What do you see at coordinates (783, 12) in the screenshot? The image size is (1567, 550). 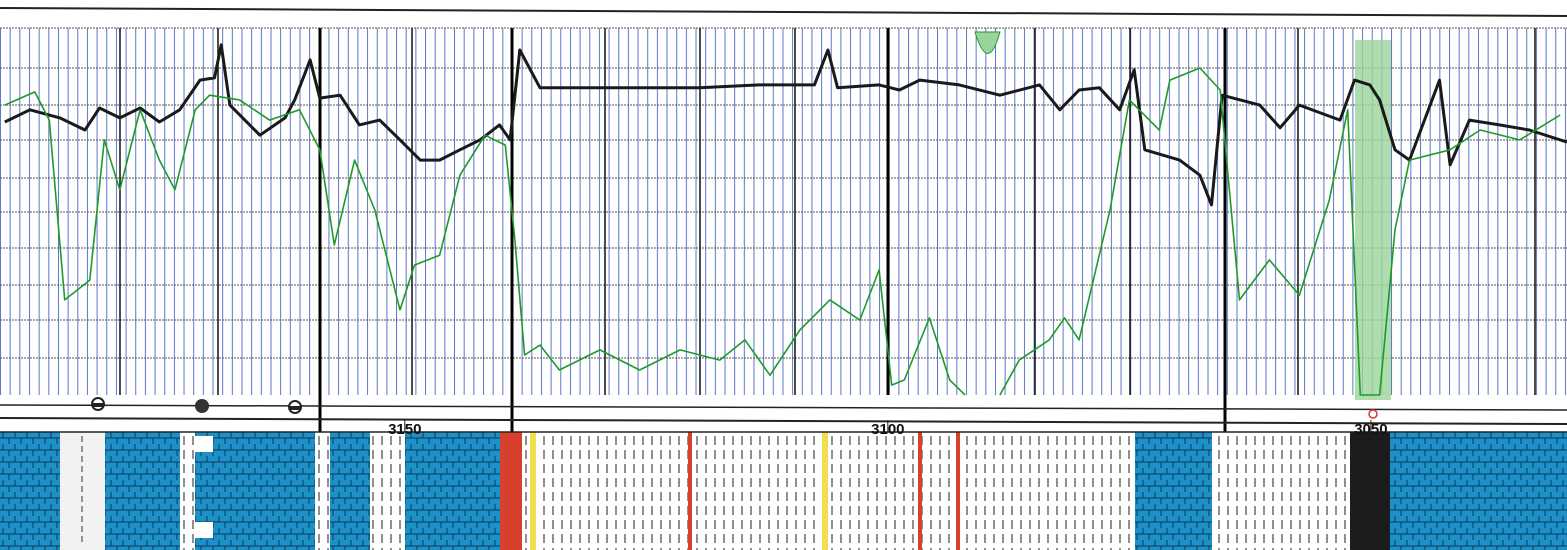 I see `top-border` at bounding box center [783, 12].